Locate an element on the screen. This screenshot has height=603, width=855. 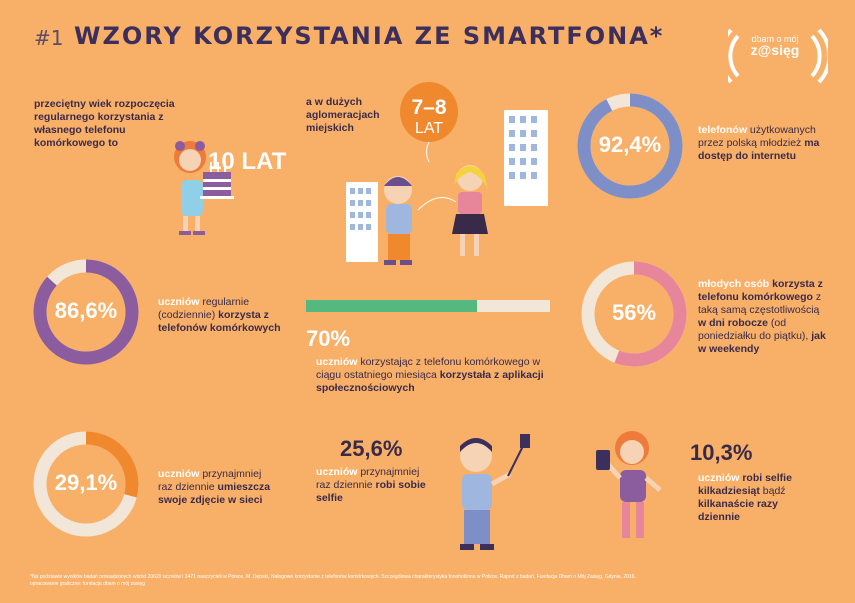
stat-4-text-1: z taką samą częstotliwością is located at coordinates (760, 303).